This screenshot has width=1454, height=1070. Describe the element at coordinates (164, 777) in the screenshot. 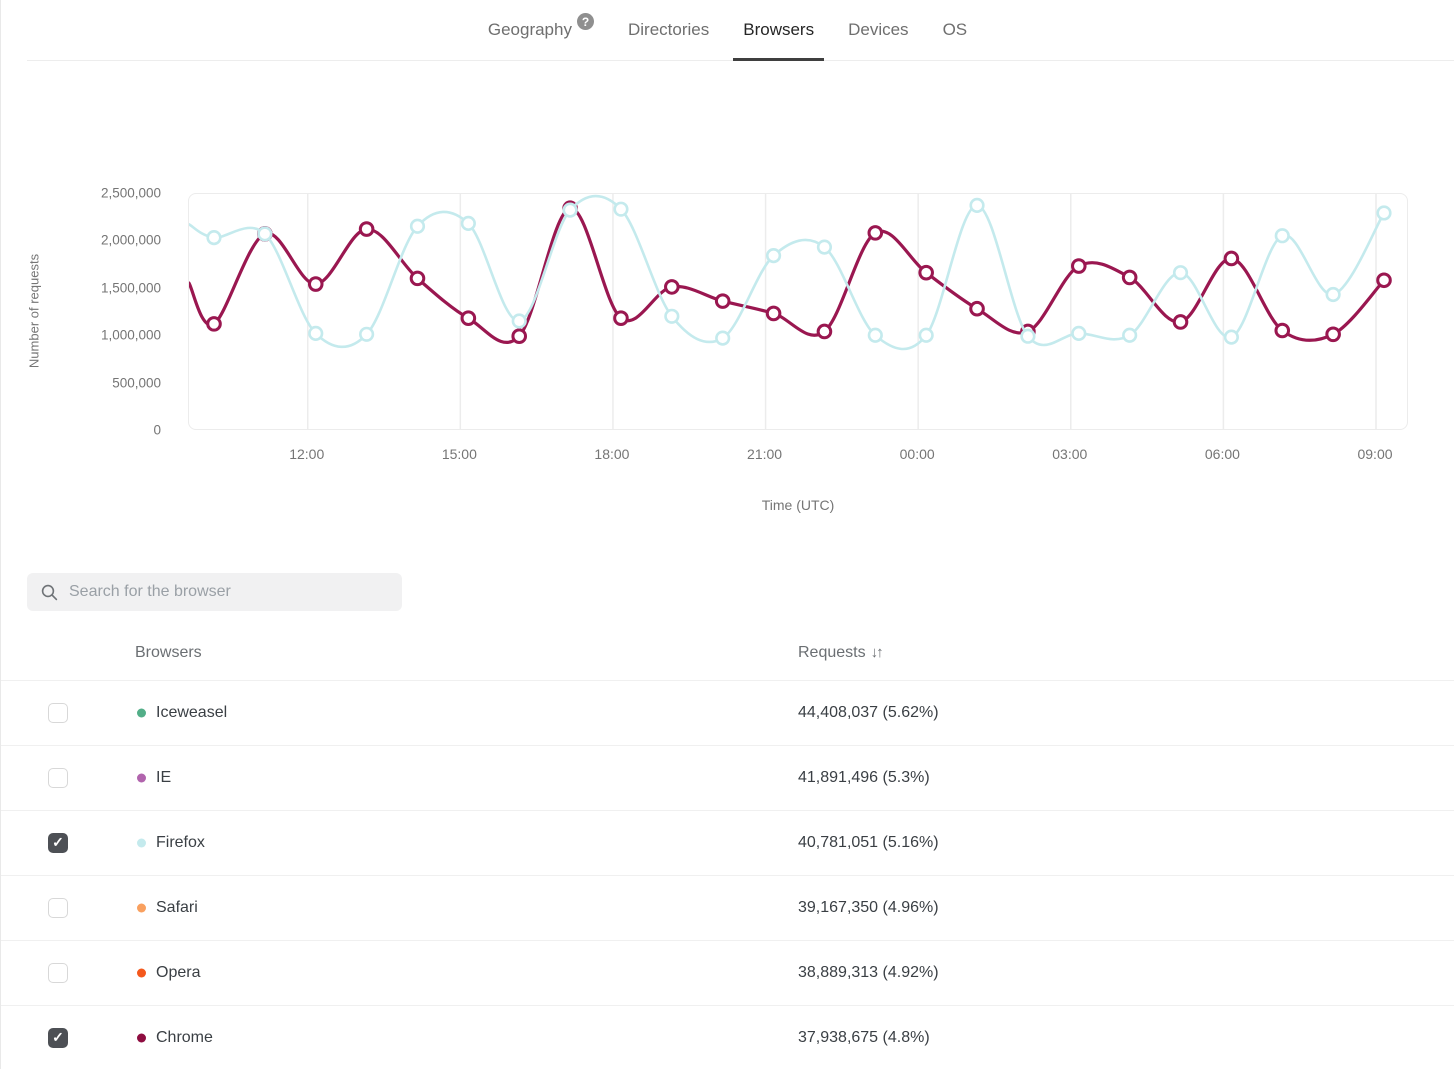

I see `browser-name: IE` at that location.